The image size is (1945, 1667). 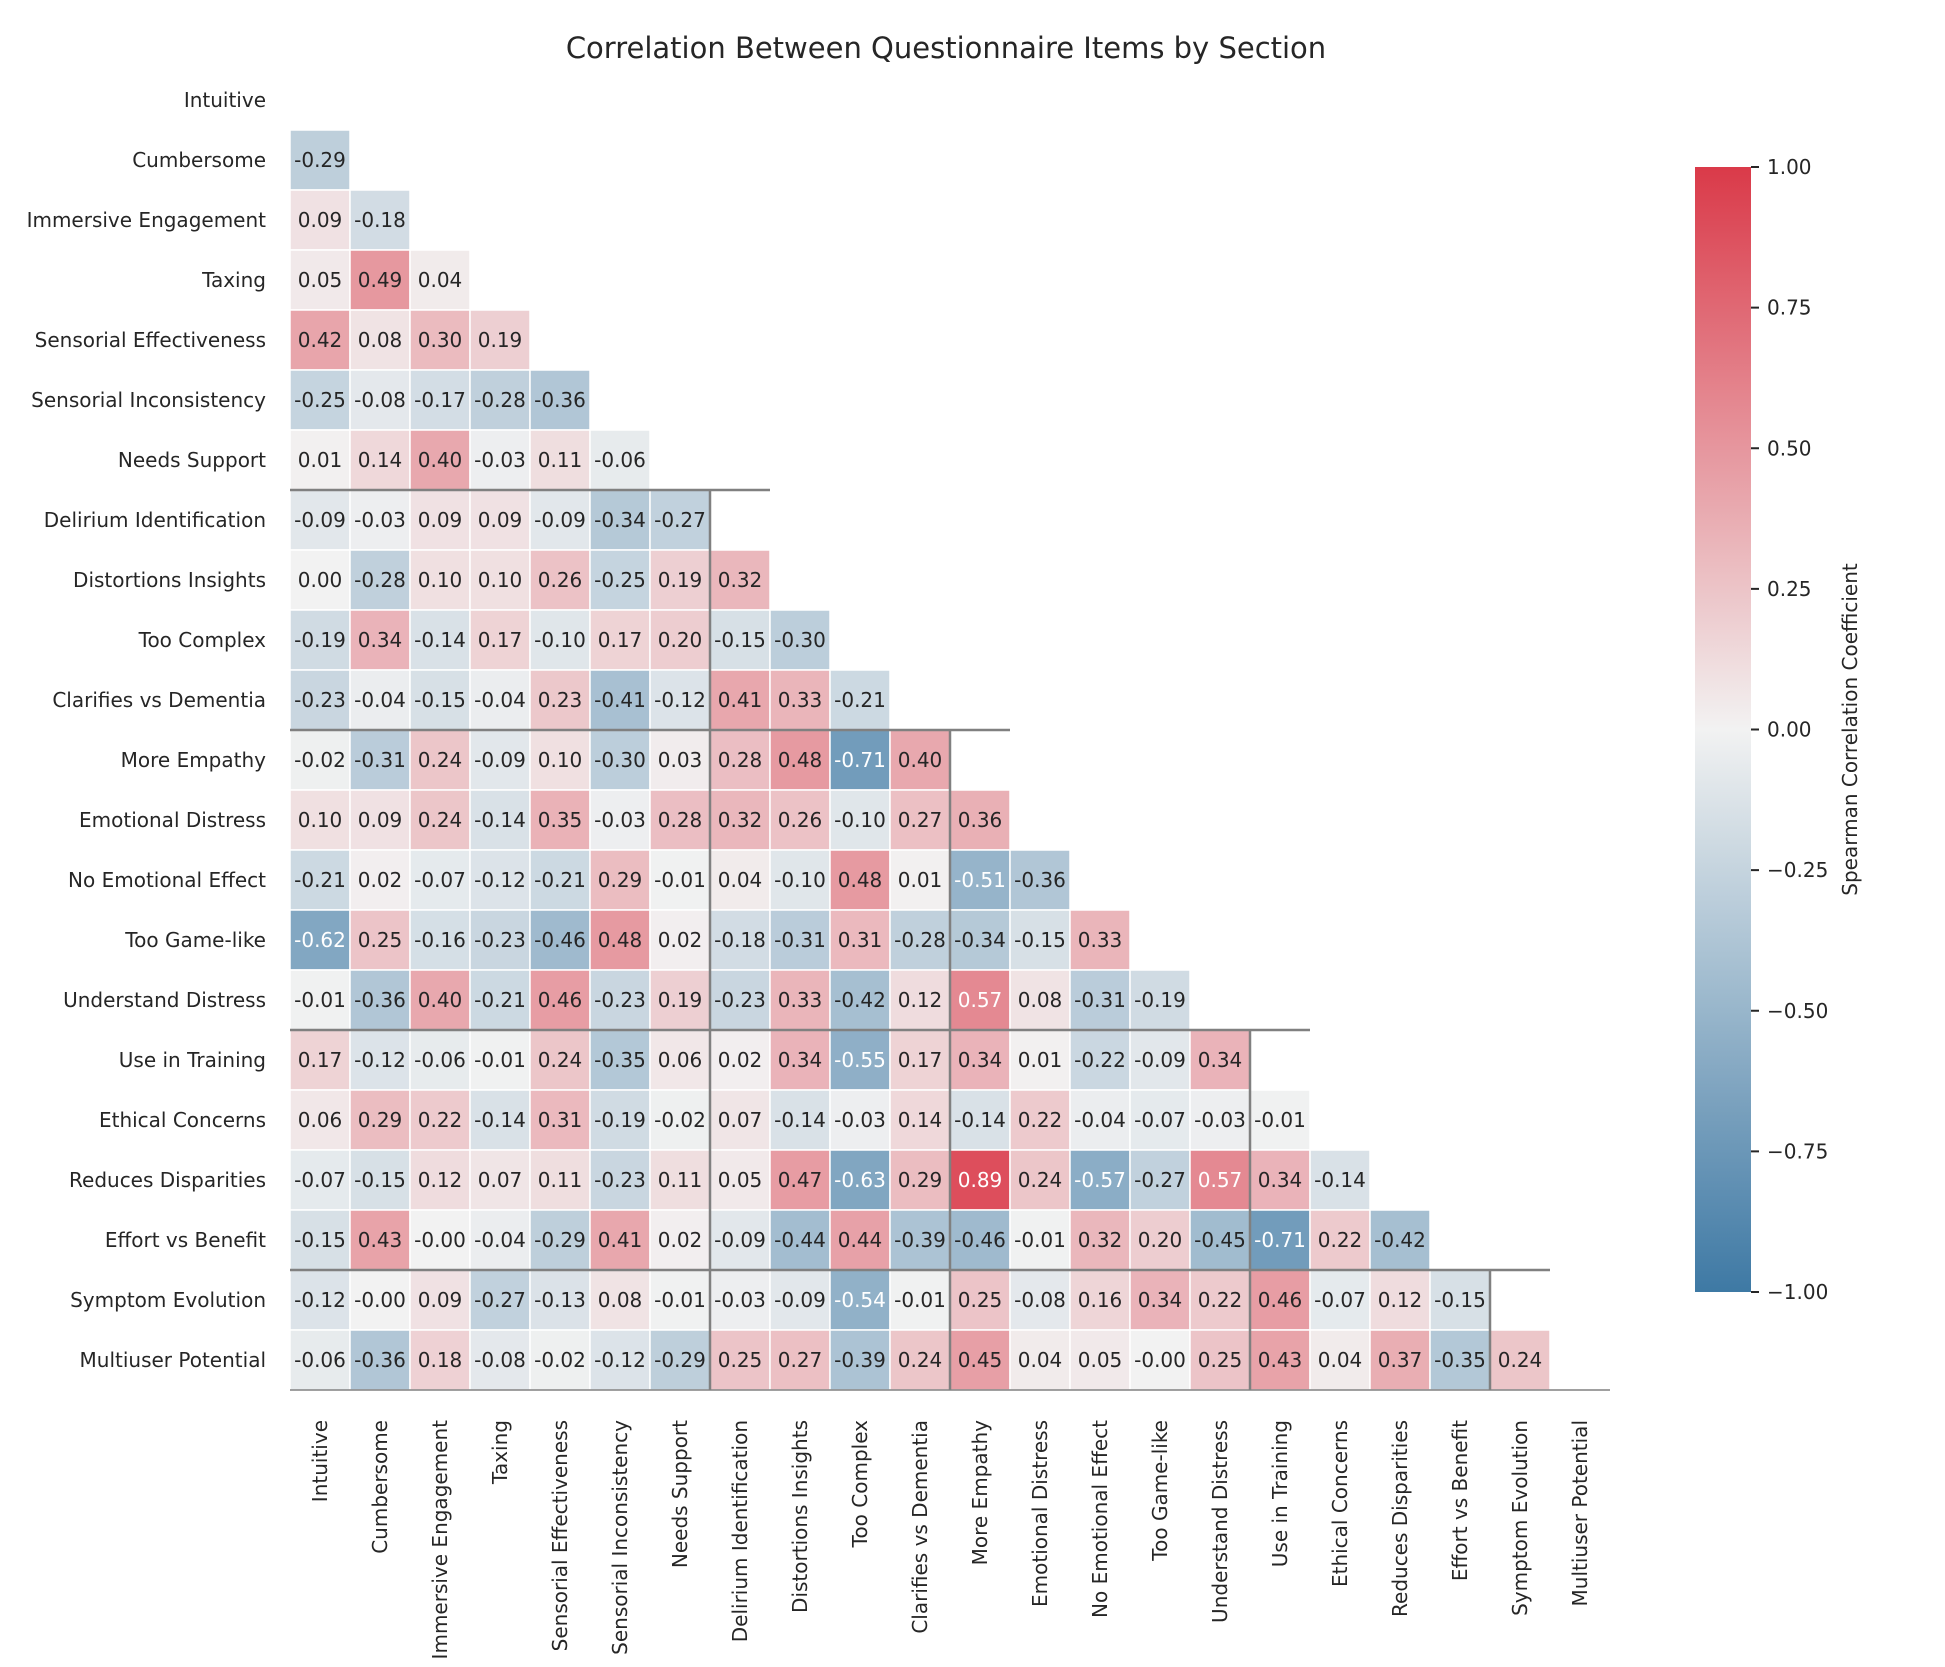 I want to click on cell-value-label: 0.06, so click(x=680, y=1060).